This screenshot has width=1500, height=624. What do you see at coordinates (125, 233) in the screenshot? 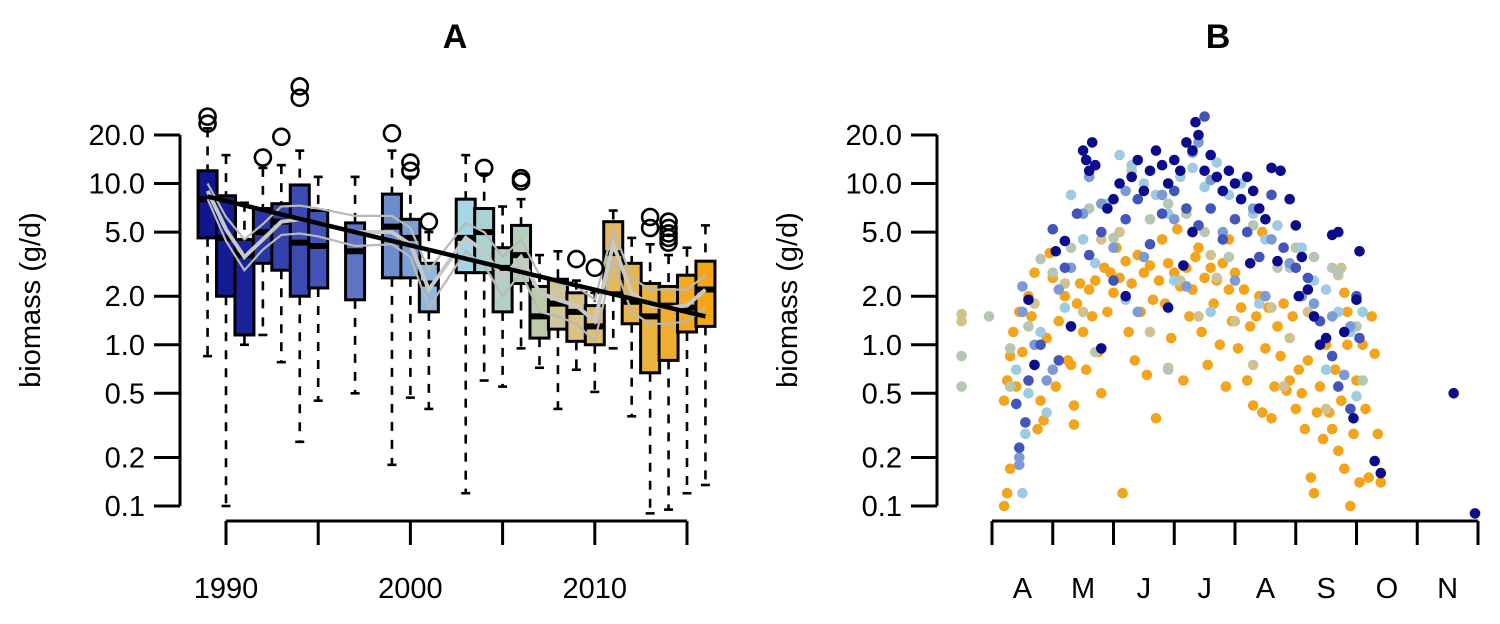
I see `y-tick-label: 5.0` at bounding box center [125, 233].